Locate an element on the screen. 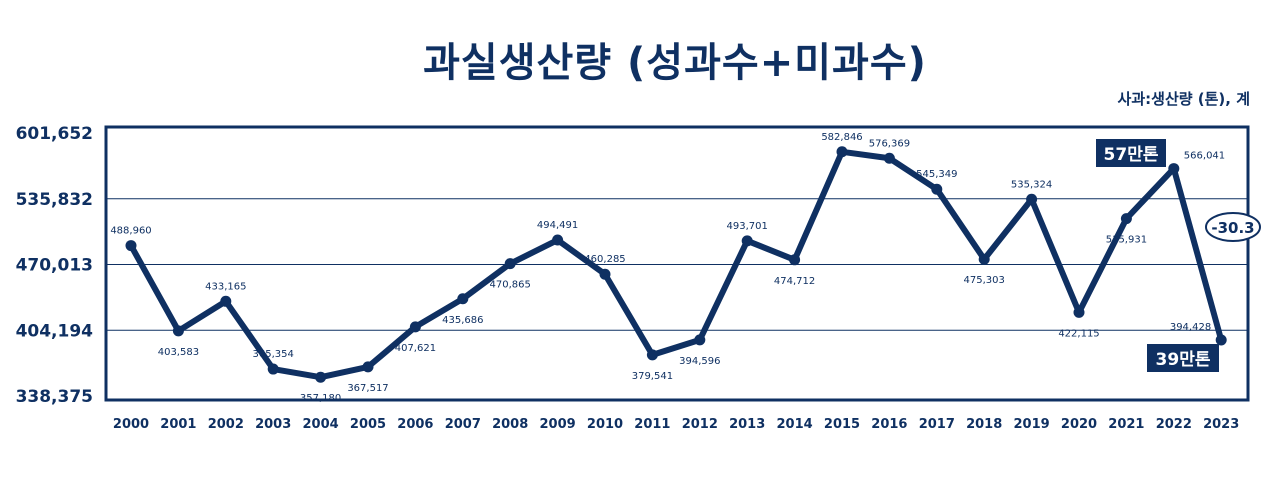  x-tick-label: 2001 is located at coordinates (178, 424).